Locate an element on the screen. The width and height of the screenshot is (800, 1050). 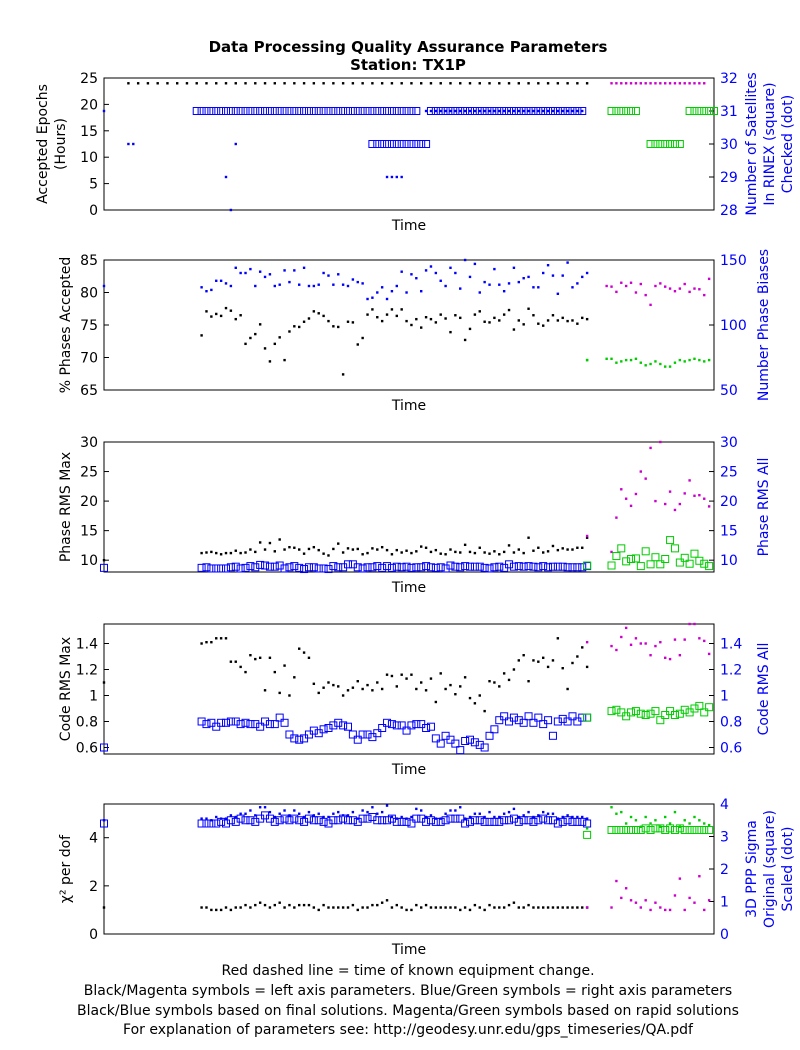
series-rapid-left-dot is located at coordinates (648, 893).